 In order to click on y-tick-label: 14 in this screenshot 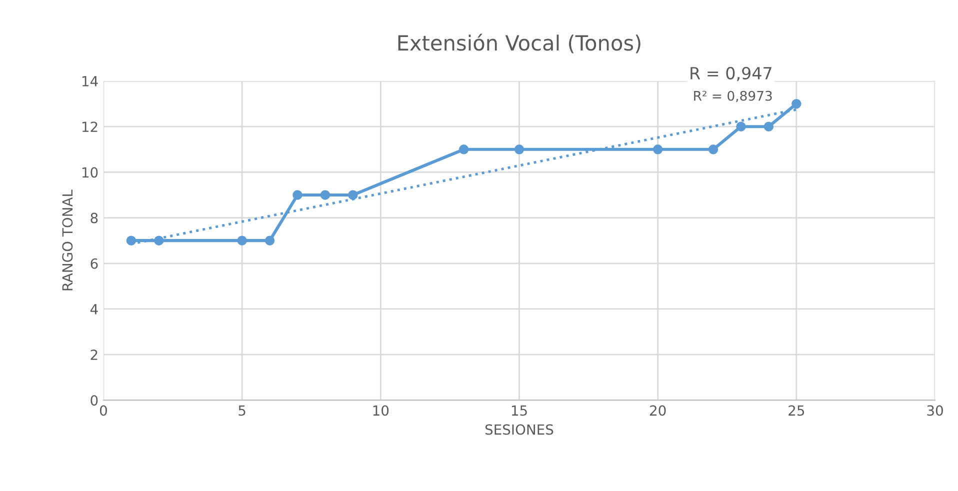, I will do `click(90, 81)`.